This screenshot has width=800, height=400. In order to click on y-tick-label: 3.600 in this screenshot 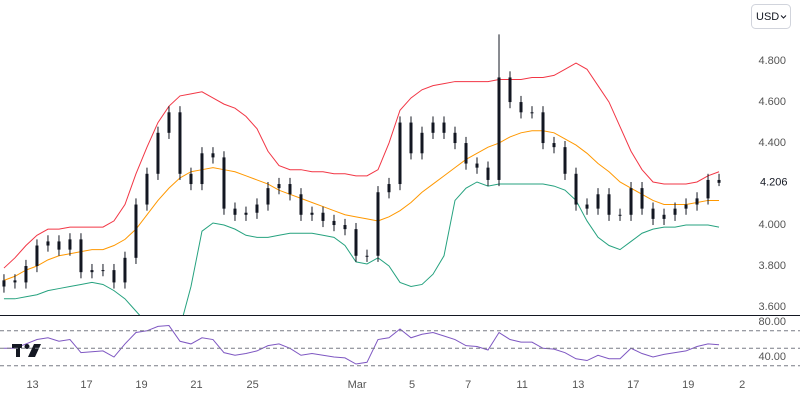, I will do `click(772, 307)`.